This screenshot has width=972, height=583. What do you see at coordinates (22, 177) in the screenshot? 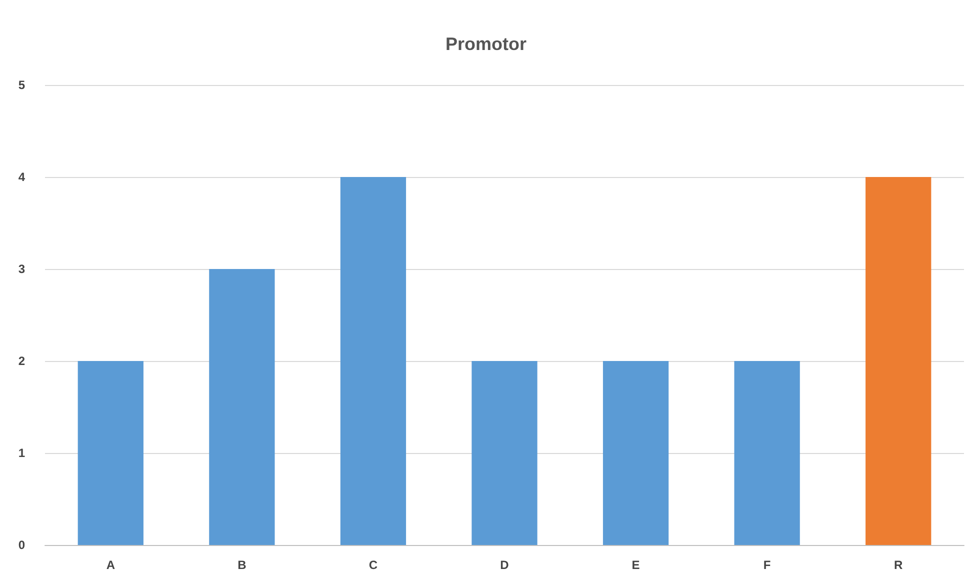
I see `y-tick-label: 4` at bounding box center [22, 177].